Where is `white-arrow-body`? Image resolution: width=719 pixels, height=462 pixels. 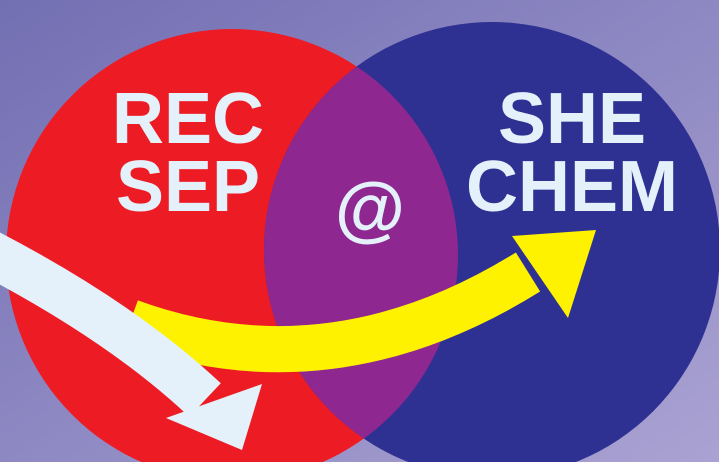 white-arrow-body is located at coordinates (110, 324).